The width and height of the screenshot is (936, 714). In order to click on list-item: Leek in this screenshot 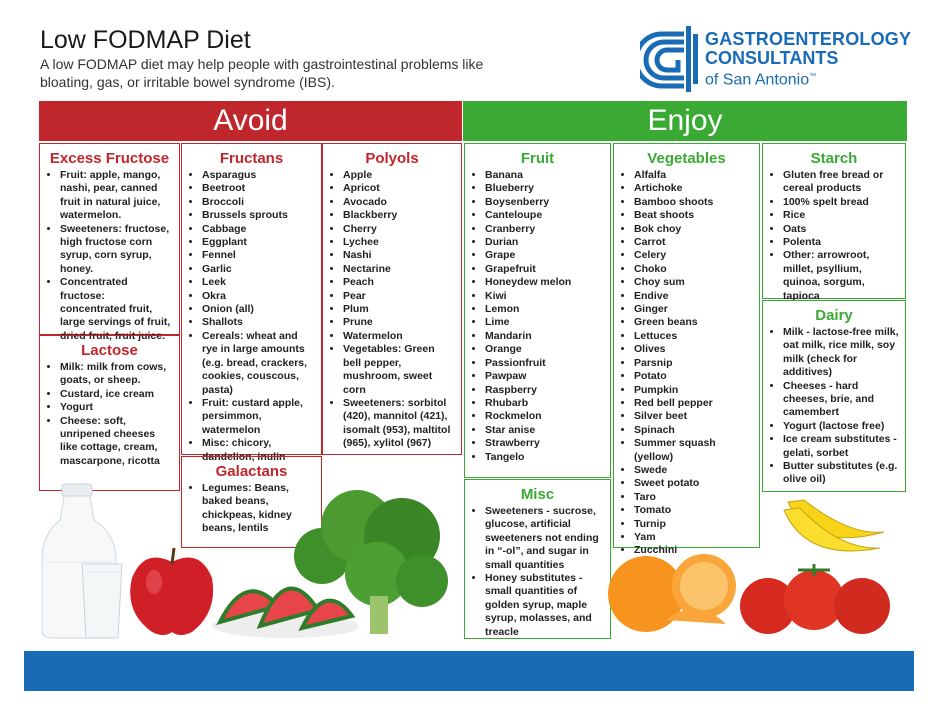, I will do `click(258, 282)`.